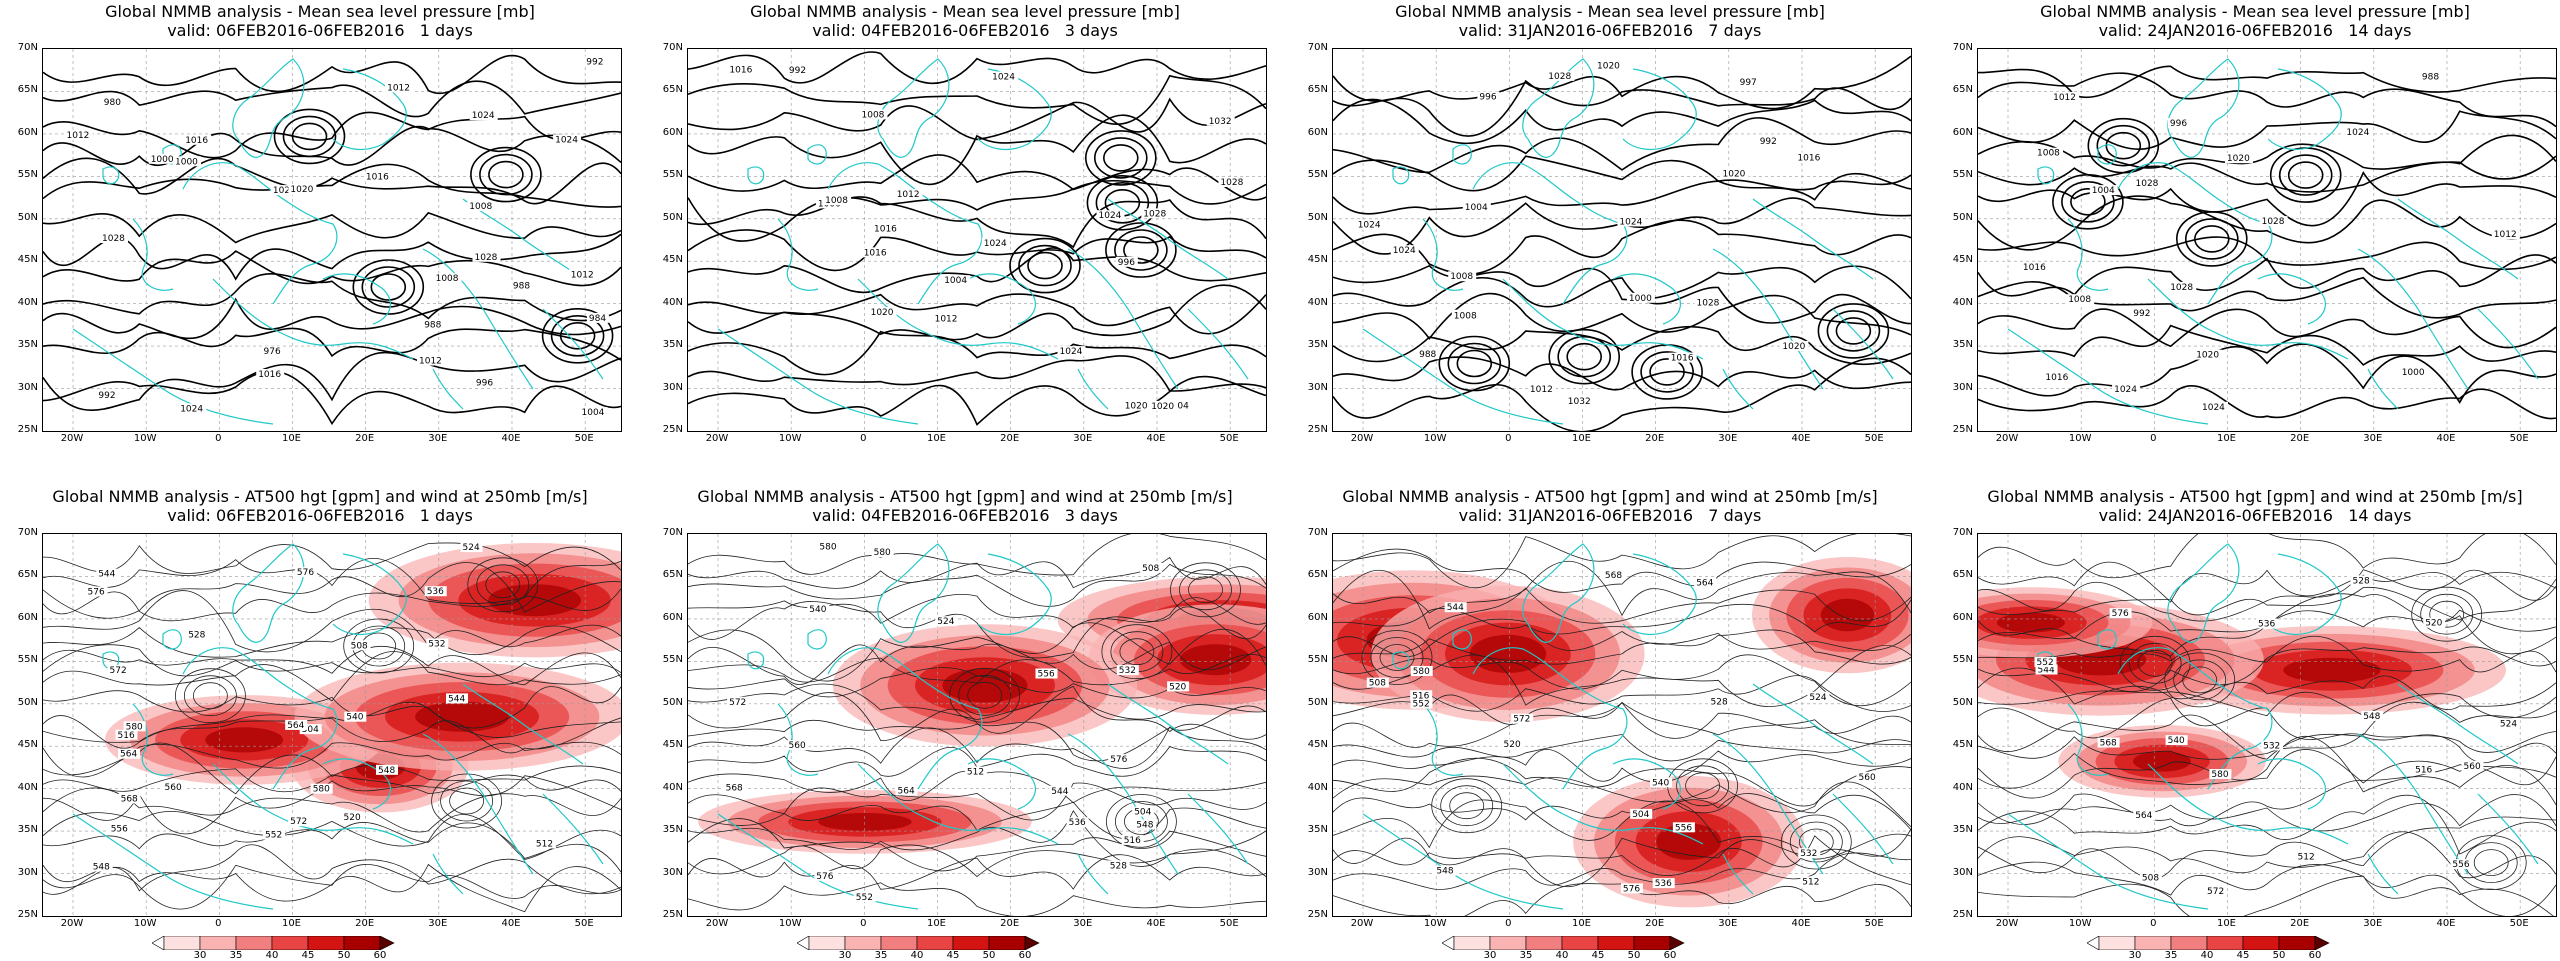 The height and width of the screenshot is (961, 2560). What do you see at coordinates (310, 730) in the screenshot?
I see `contour-label: 504` at bounding box center [310, 730].